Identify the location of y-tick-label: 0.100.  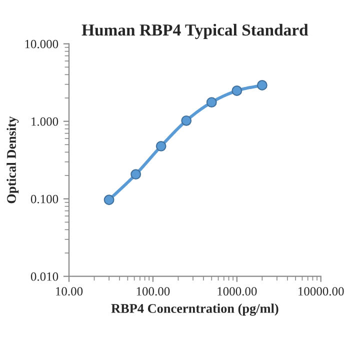
(44, 199).